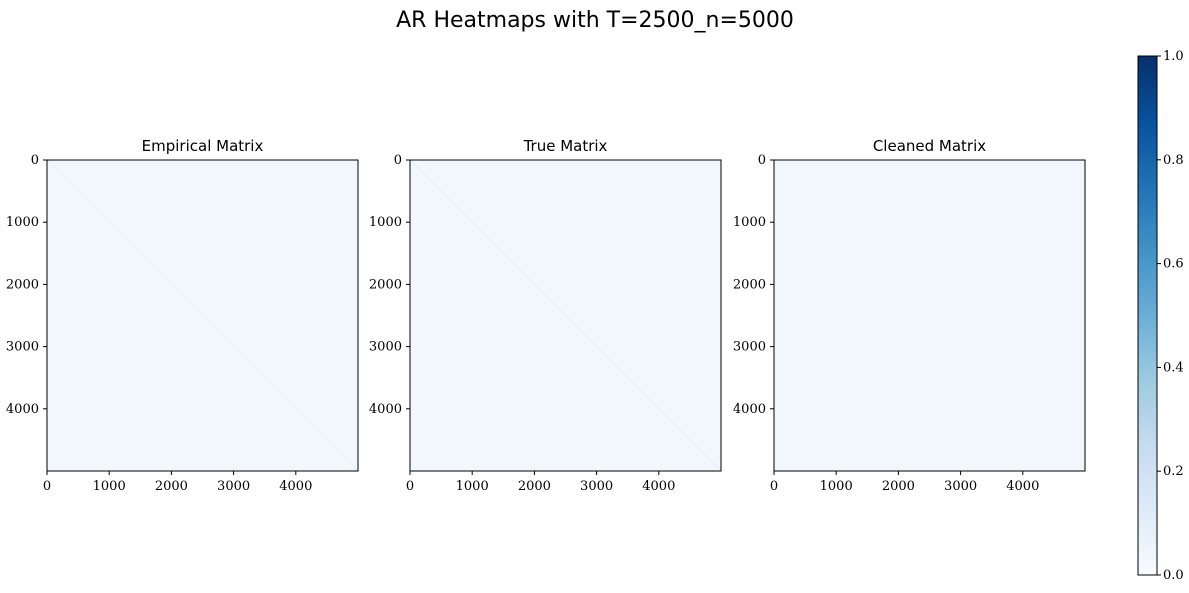  I want to click on colorbar-frame, so click(1147, 315).